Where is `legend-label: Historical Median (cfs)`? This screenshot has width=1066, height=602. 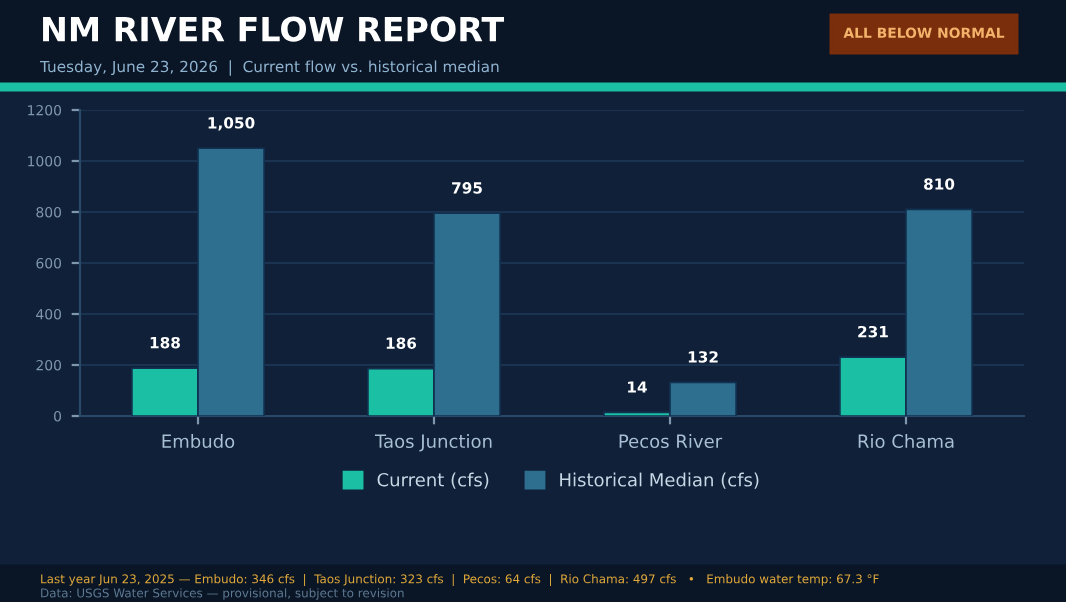 legend-label: Historical Median (cfs) is located at coordinates (659, 480).